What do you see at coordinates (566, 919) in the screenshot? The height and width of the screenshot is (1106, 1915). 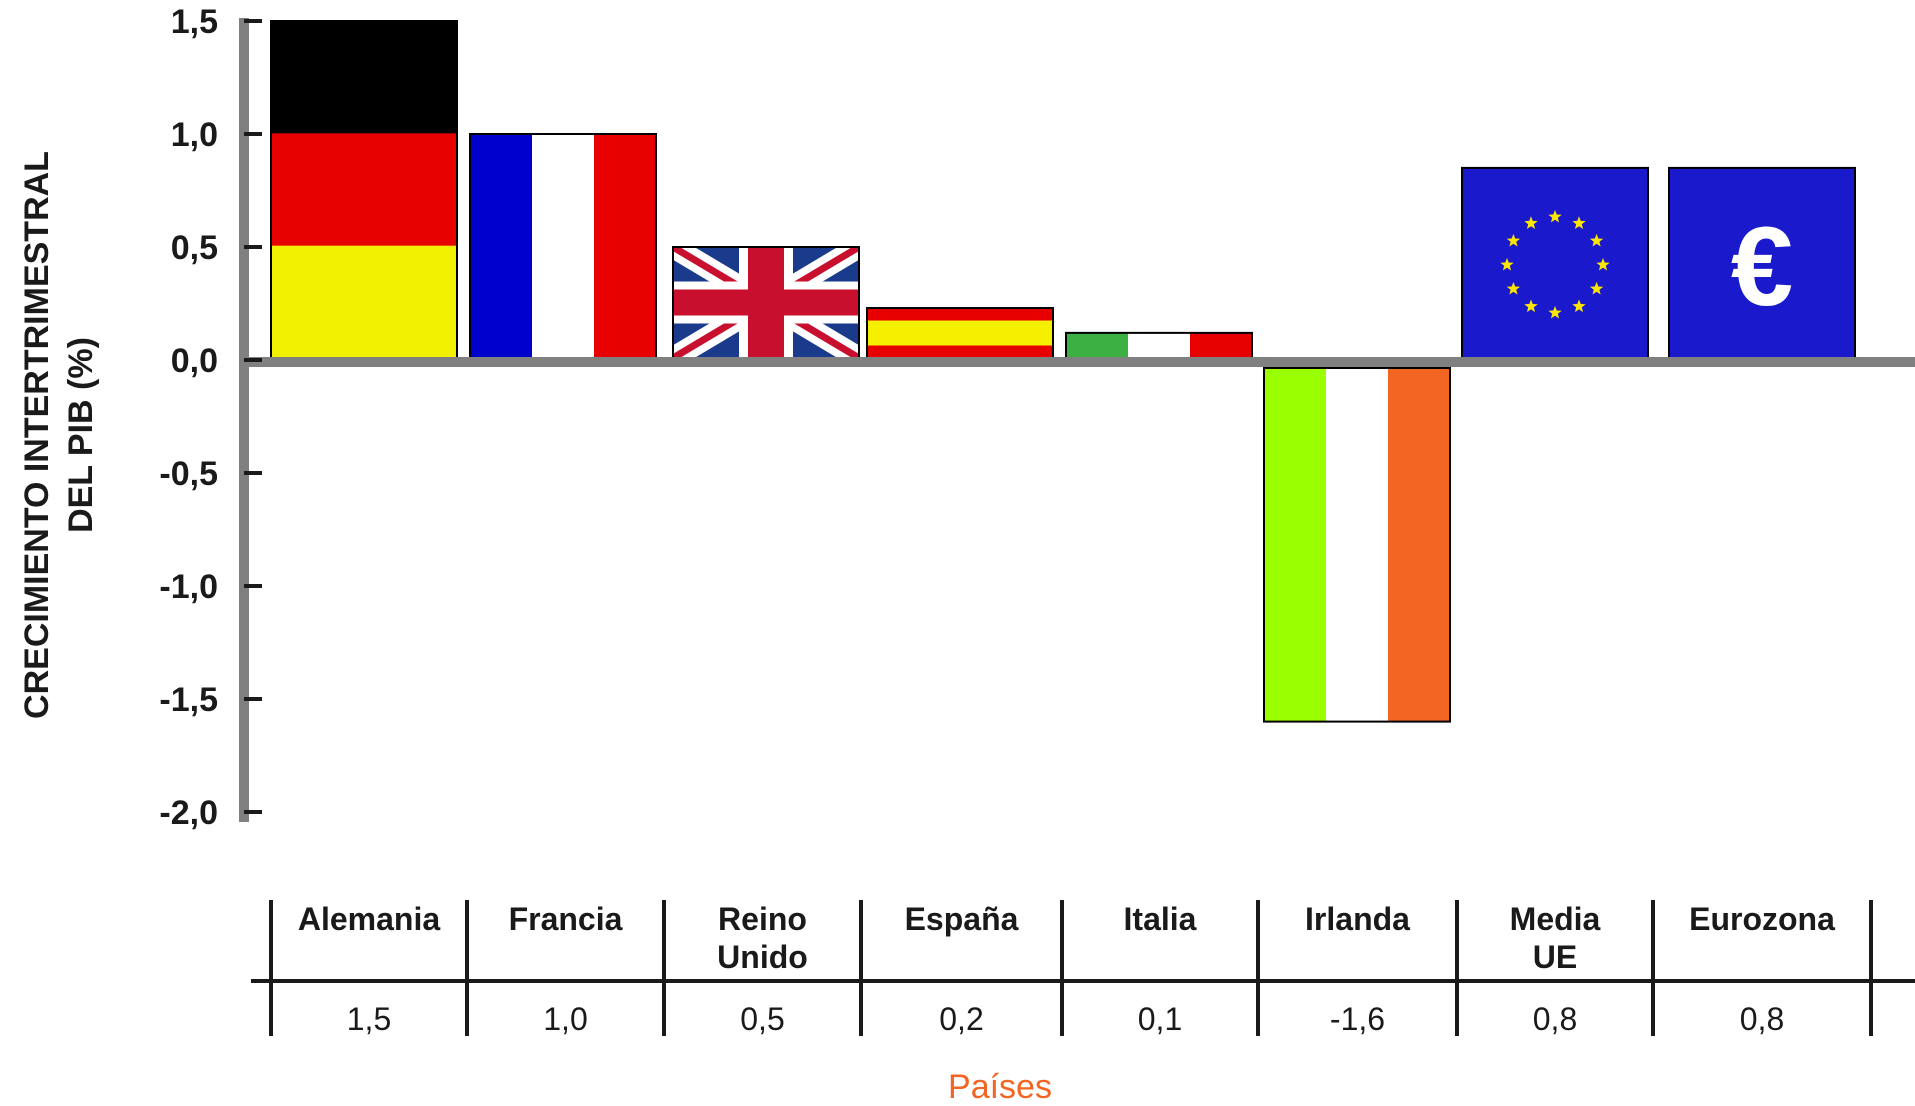 I see `category-label: Francia` at bounding box center [566, 919].